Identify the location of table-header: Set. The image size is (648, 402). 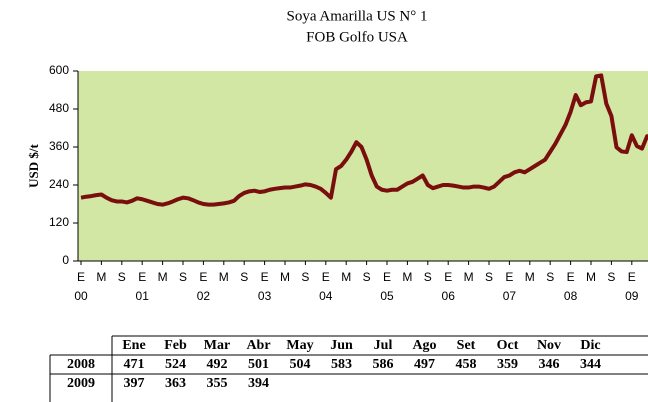
(466, 345).